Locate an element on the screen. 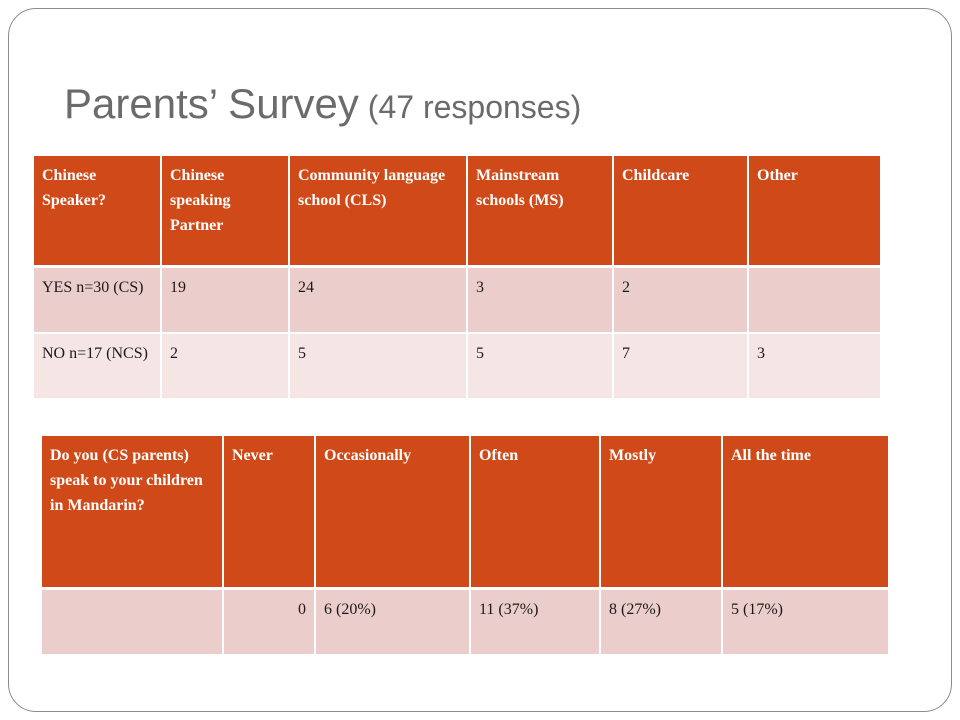 The image size is (960, 720). header-cell: Childcare is located at coordinates (681, 212).